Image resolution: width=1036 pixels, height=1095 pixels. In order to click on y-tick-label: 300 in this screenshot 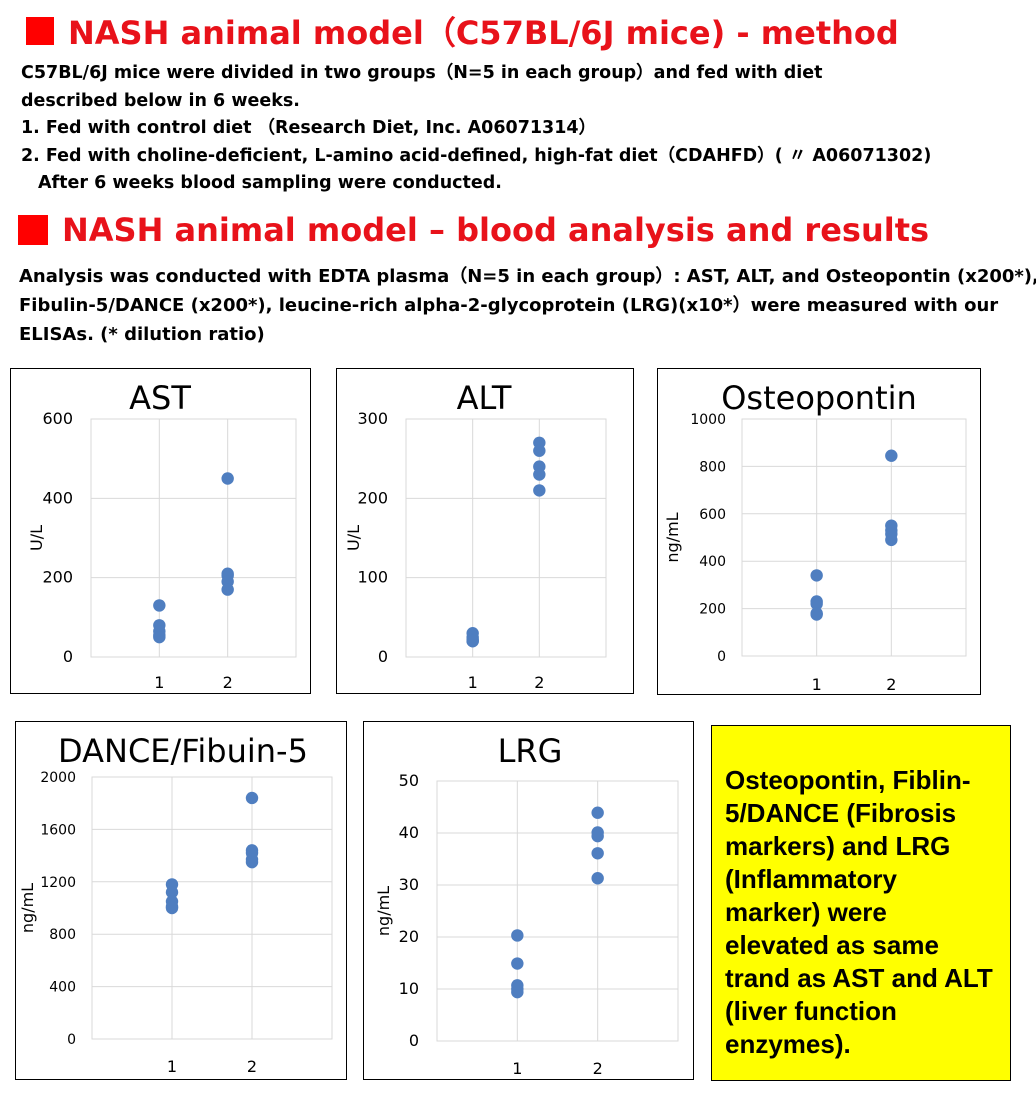, I will do `click(372, 418)`.